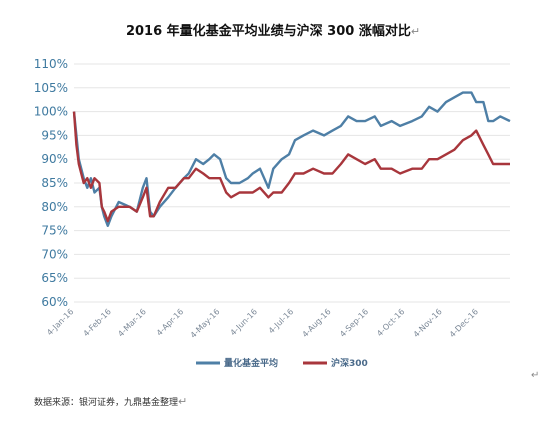 The image size is (546, 423). Describe the element at coordinates (54, 254) in the screenshot. I see `y-tick-label: 70%` at that location.